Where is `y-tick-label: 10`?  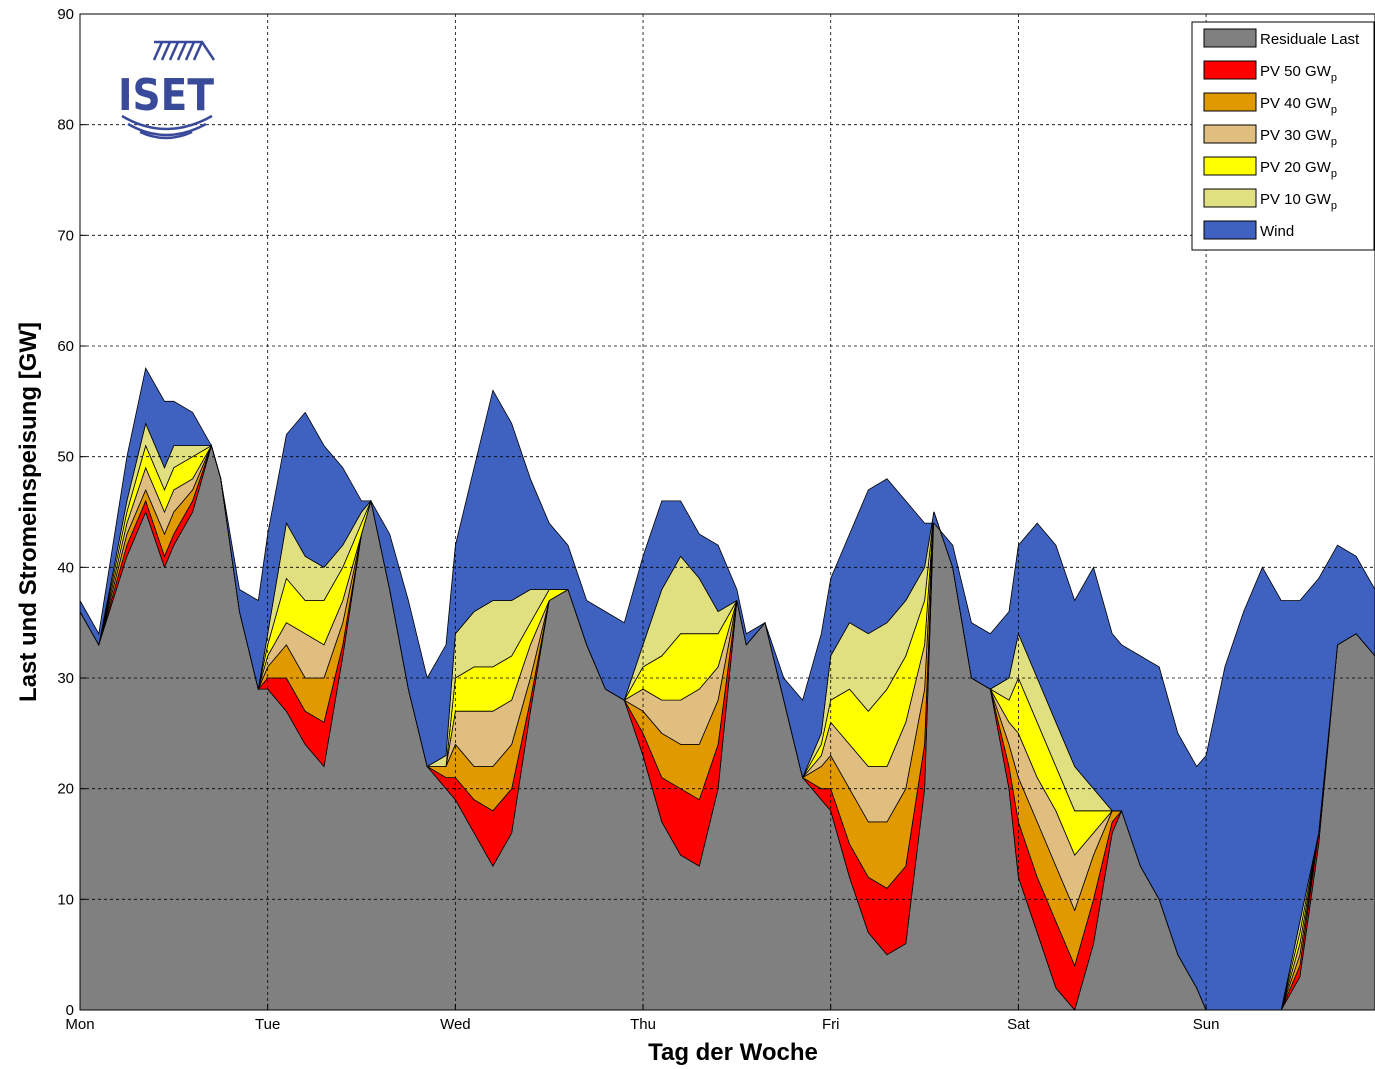 y-tick-label: 10 is located at coordinates (65, 899).